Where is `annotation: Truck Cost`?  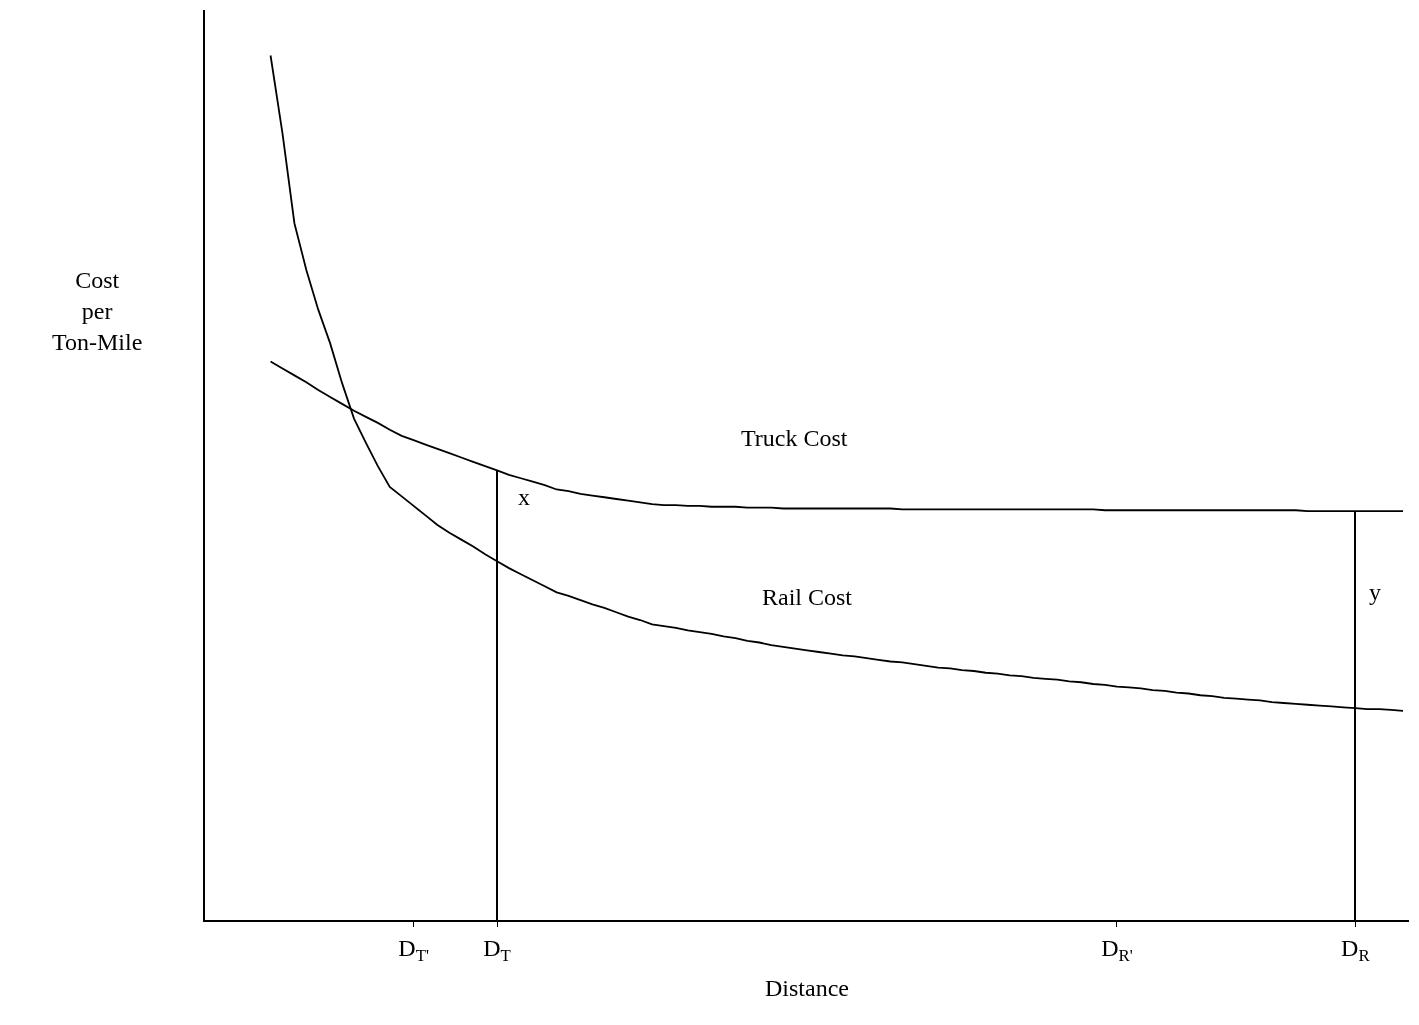 annotation: Truck Cost is located at coordinates (794, 438).